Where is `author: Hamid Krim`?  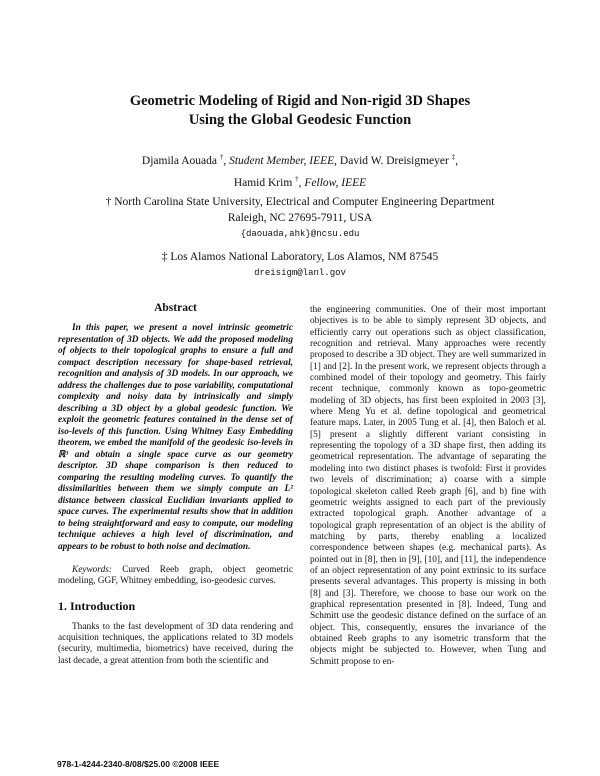 author: Hamid Krim is located at coordinates (263, 182).